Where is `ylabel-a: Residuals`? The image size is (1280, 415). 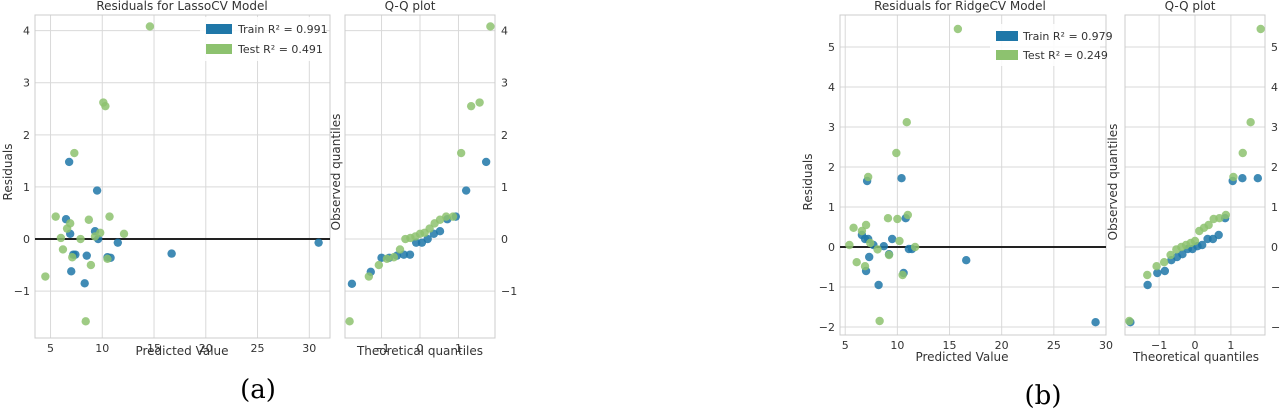 ylabel-a: Residuals is located at coordinates (8, 172).